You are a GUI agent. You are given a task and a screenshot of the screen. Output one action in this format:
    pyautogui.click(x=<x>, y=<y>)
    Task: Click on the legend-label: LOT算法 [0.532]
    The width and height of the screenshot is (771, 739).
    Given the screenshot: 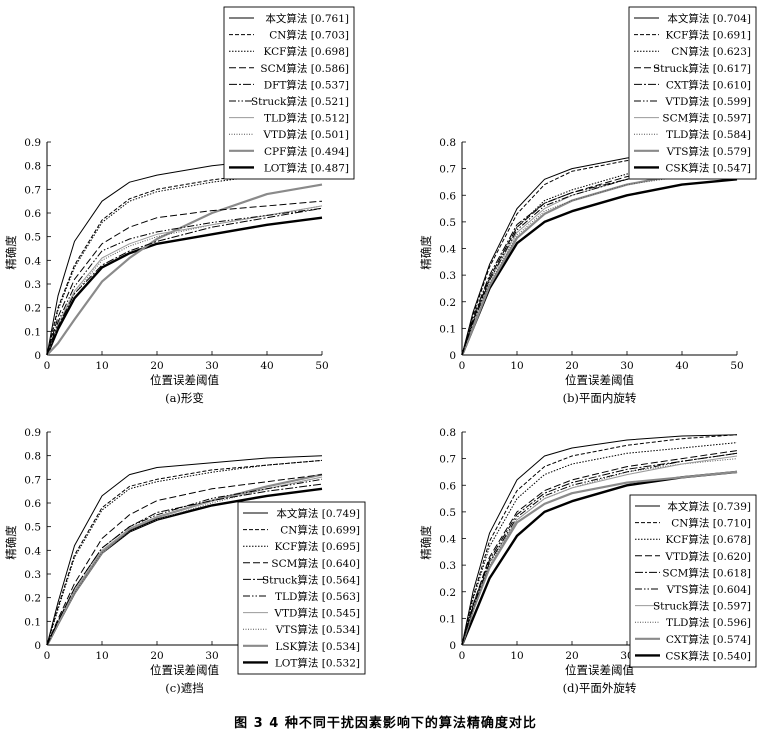 What is the action you would take?
    pyautogui.click(x=317, y=662)
    